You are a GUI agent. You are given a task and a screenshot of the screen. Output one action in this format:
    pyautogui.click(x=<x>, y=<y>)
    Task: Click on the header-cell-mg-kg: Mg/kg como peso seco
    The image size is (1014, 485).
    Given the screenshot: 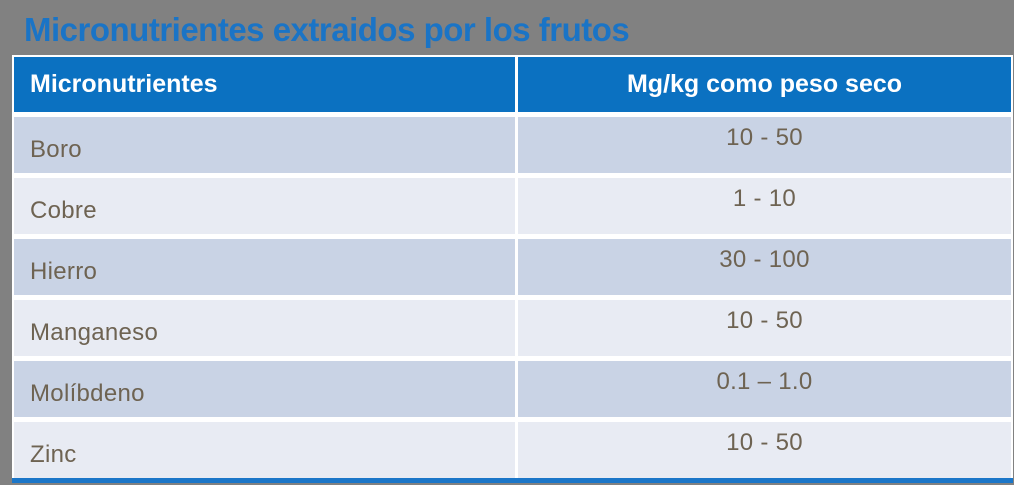 What is the action you would take?
    pyautogui.click(x=764, y=84)
    